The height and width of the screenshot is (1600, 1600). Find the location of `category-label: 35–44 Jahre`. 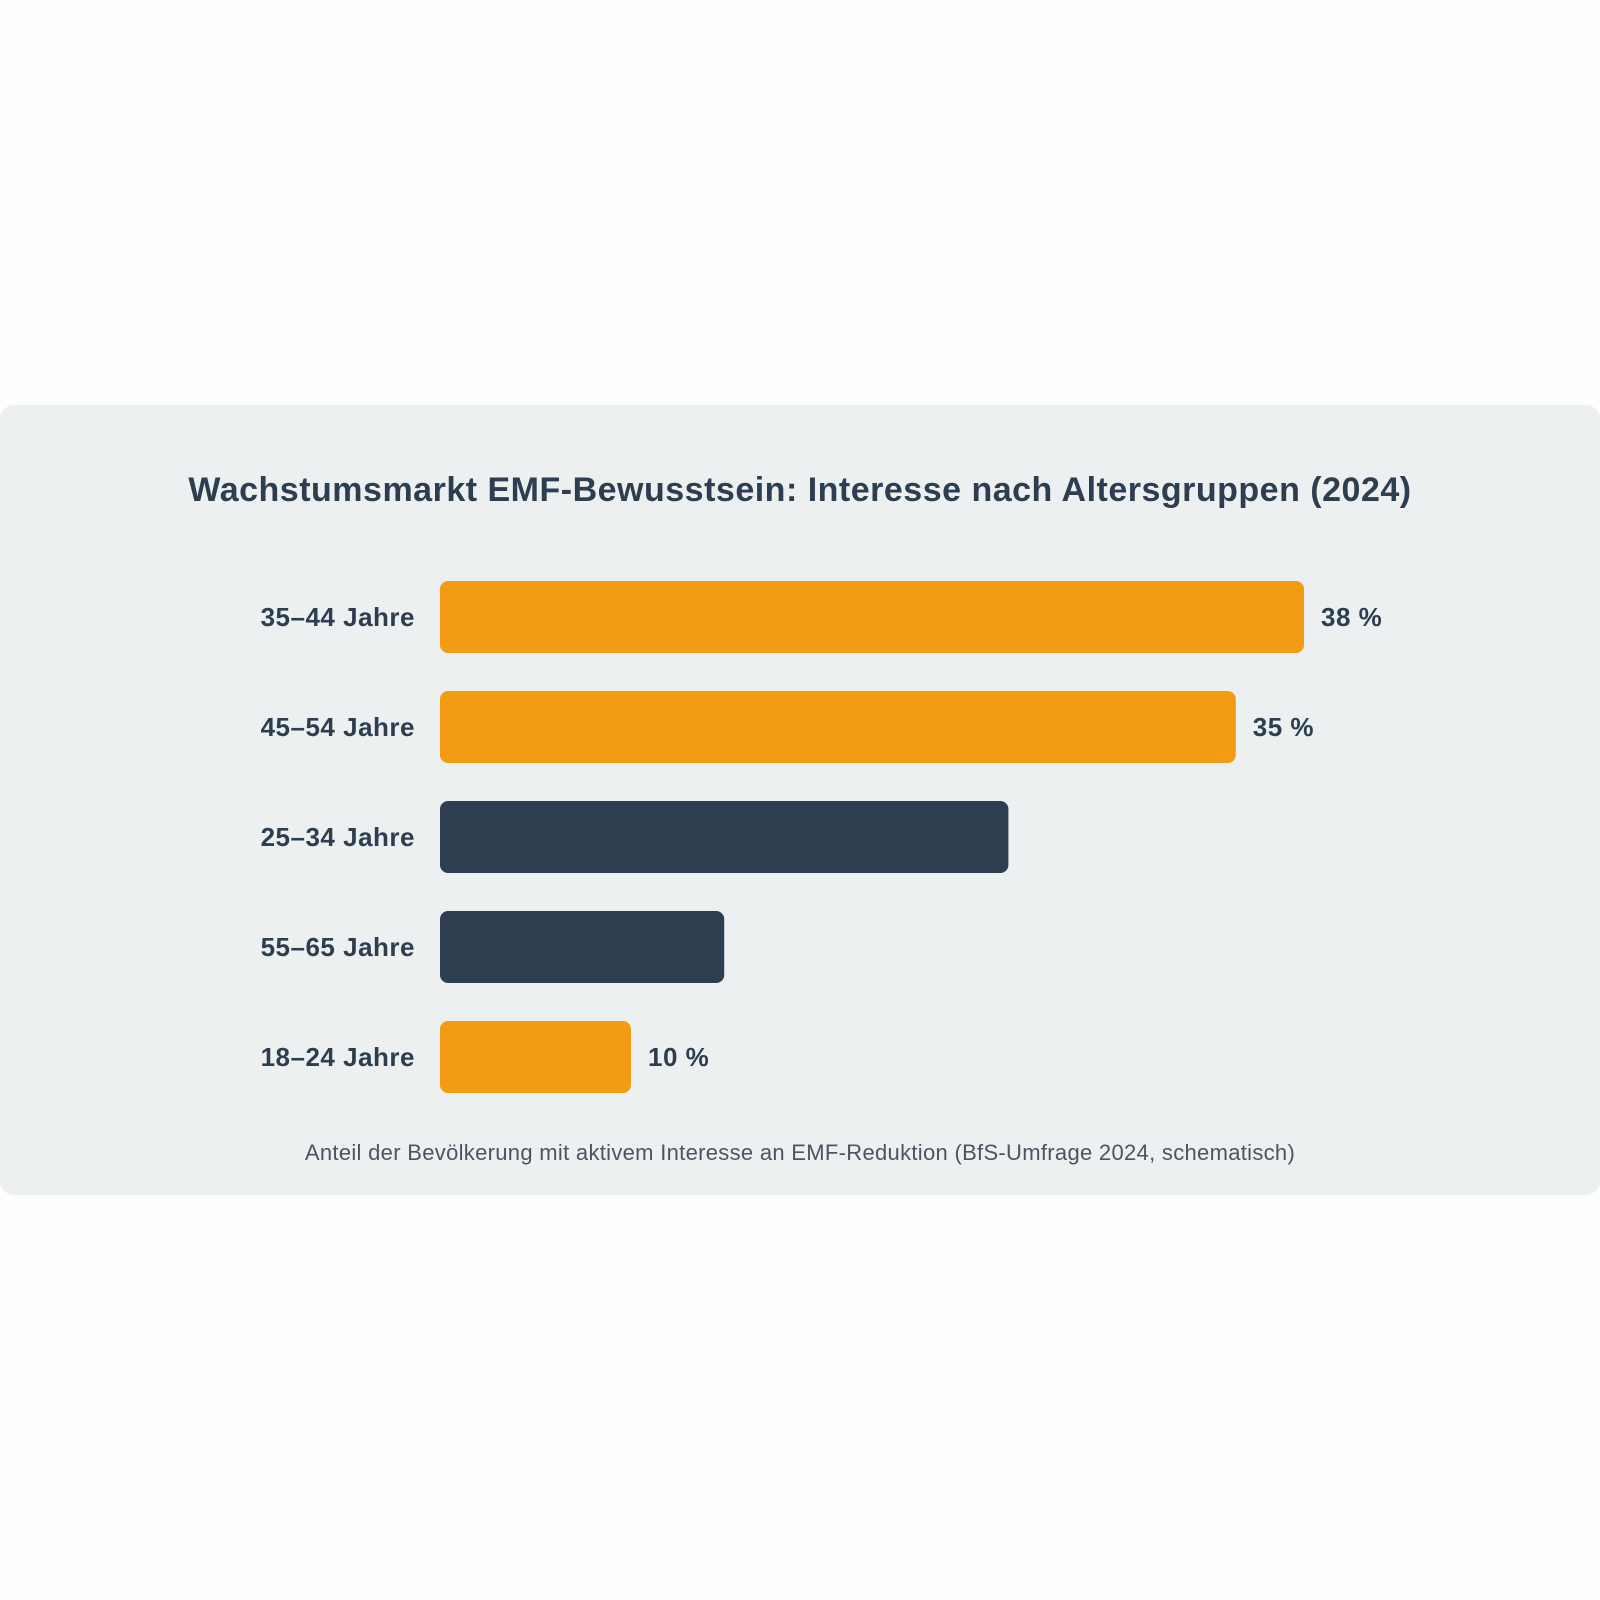

category-label: 35–44 Jahre is located at coordinates (338, 617).